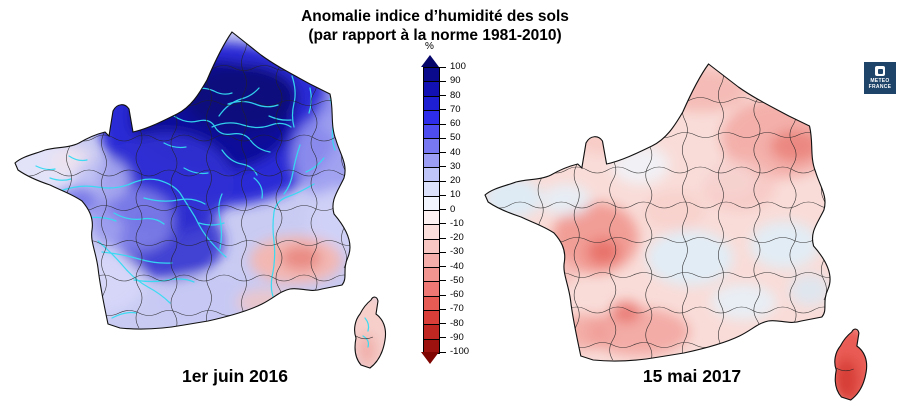 This screenshot has width=909, height=406. Describe the element at coordinates (692, 376) in the screenshot. I see `map-2017-date-label: 15 mai 2017` at that location.